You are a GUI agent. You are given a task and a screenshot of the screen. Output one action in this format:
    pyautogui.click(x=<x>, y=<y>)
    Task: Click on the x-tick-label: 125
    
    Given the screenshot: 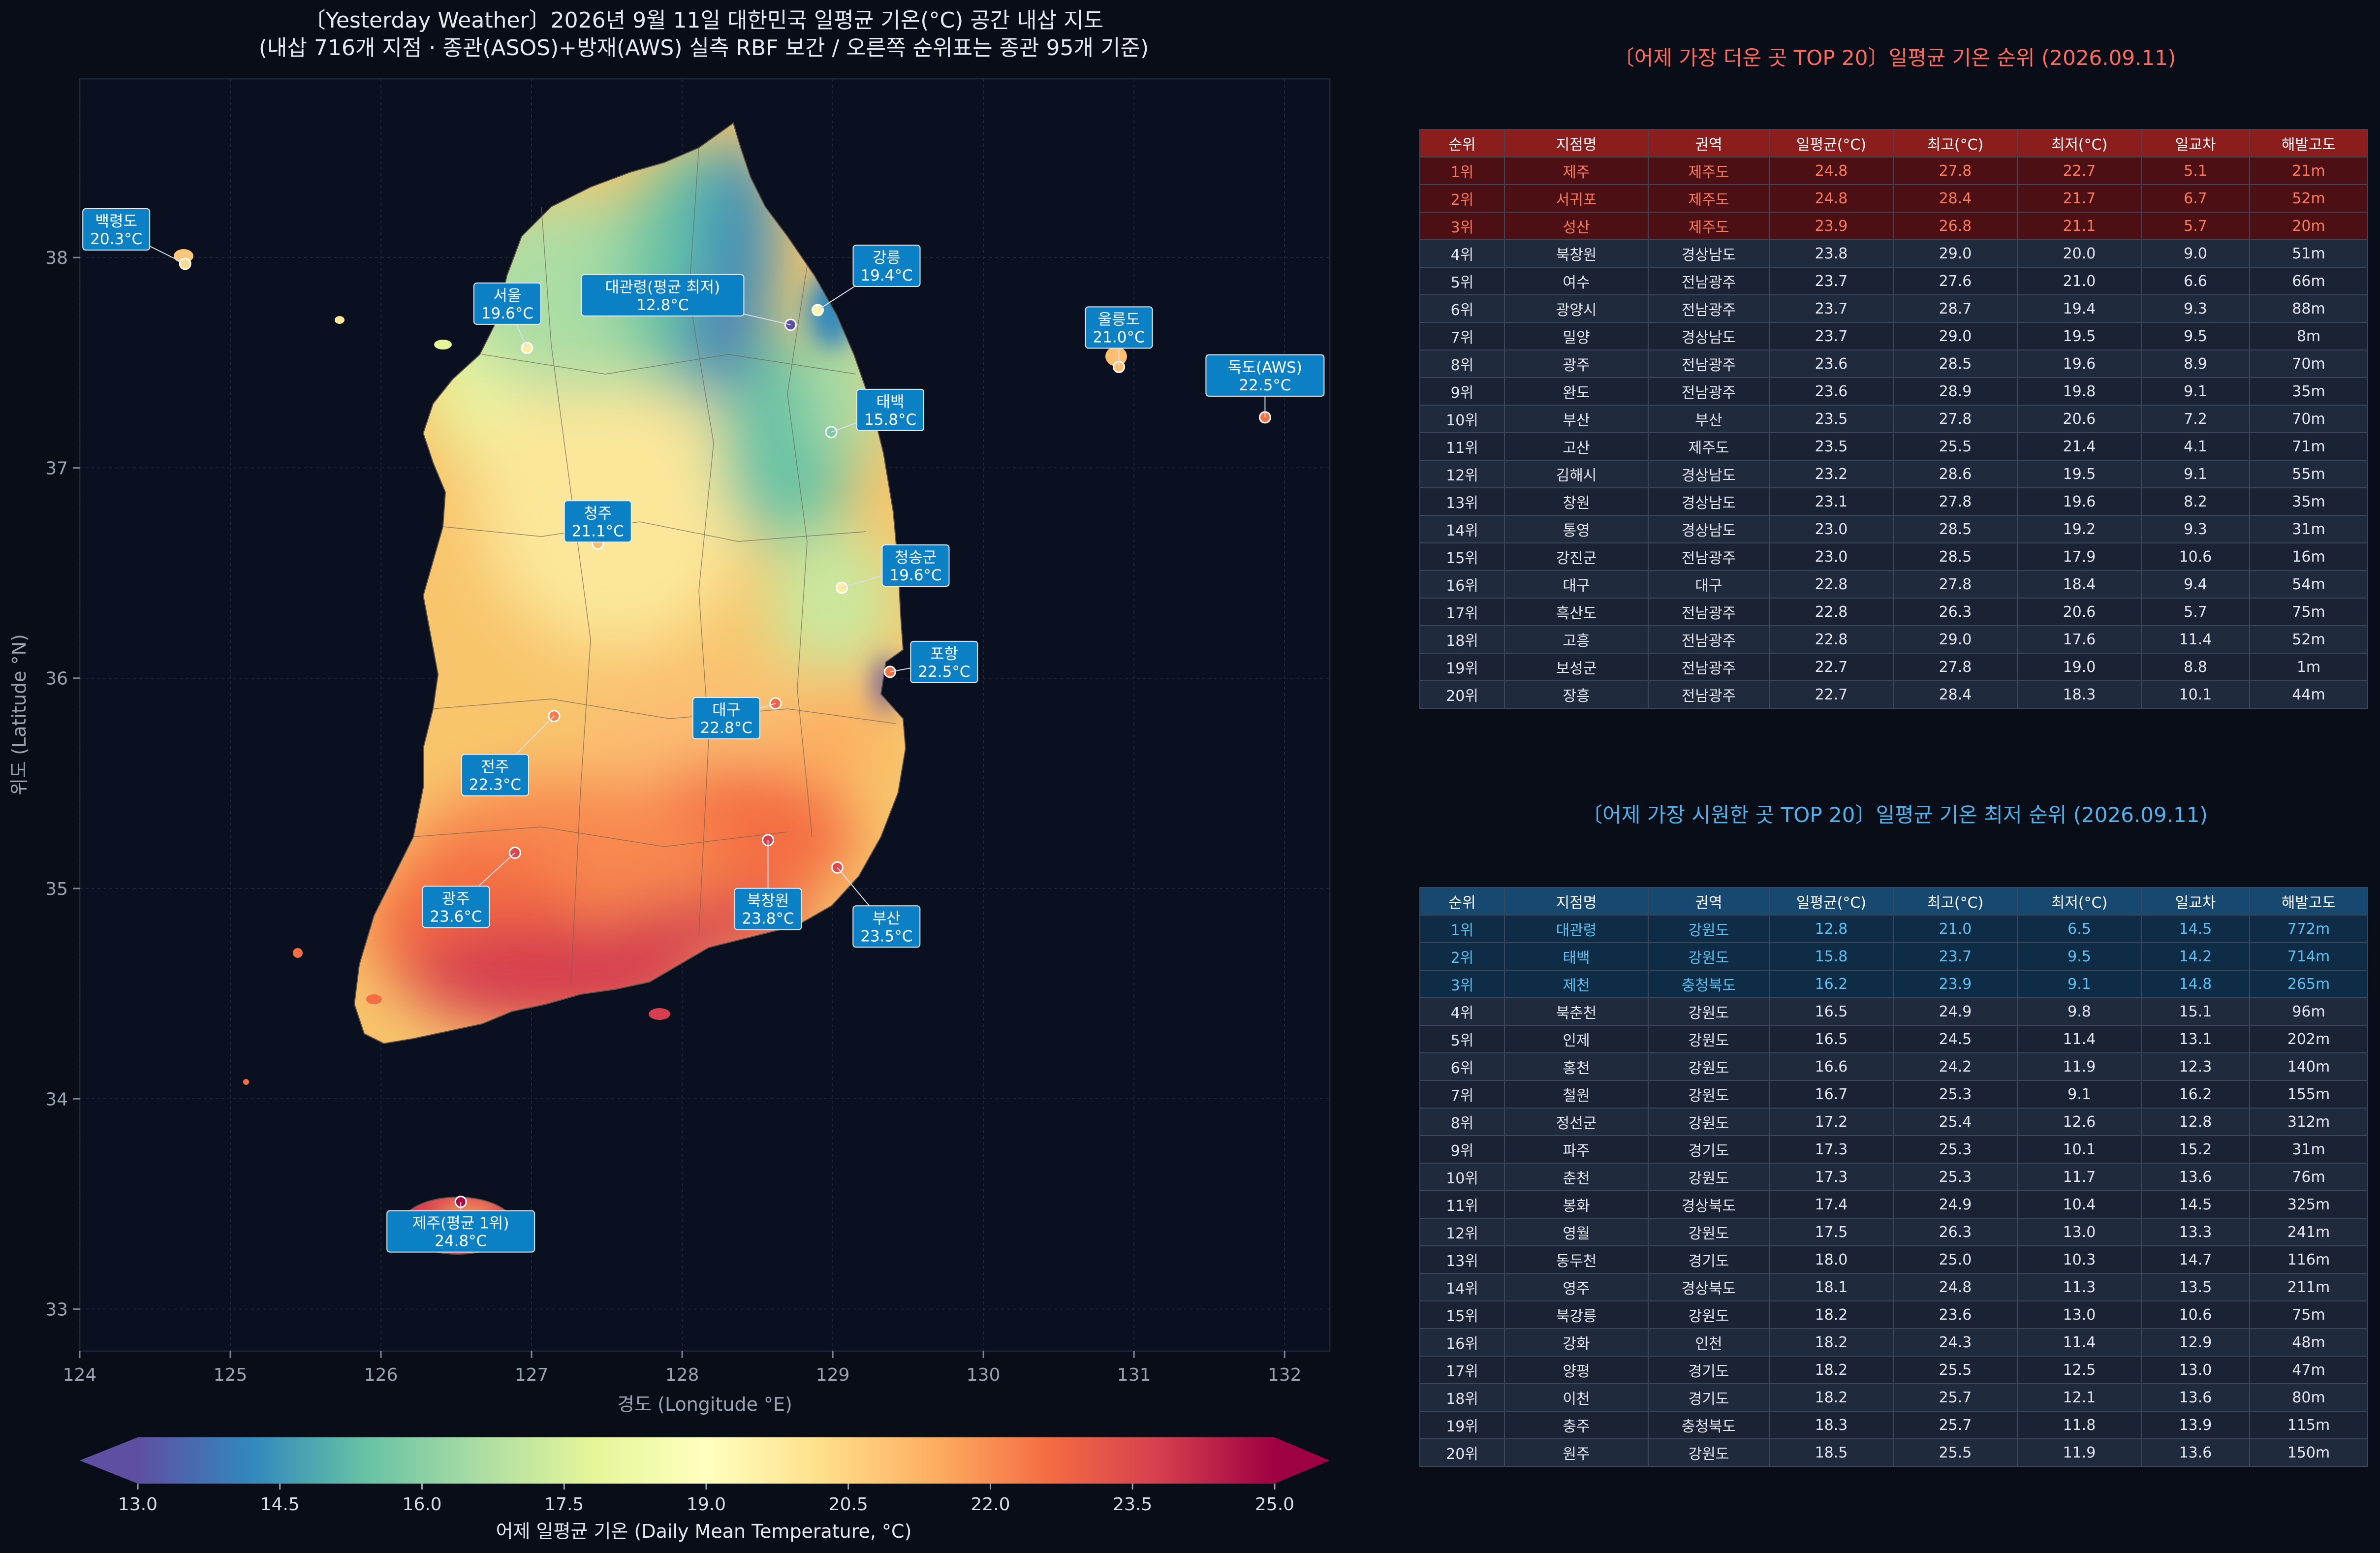 What is the action you would take?
    pyautogui.click(x=231, y=1375)
    